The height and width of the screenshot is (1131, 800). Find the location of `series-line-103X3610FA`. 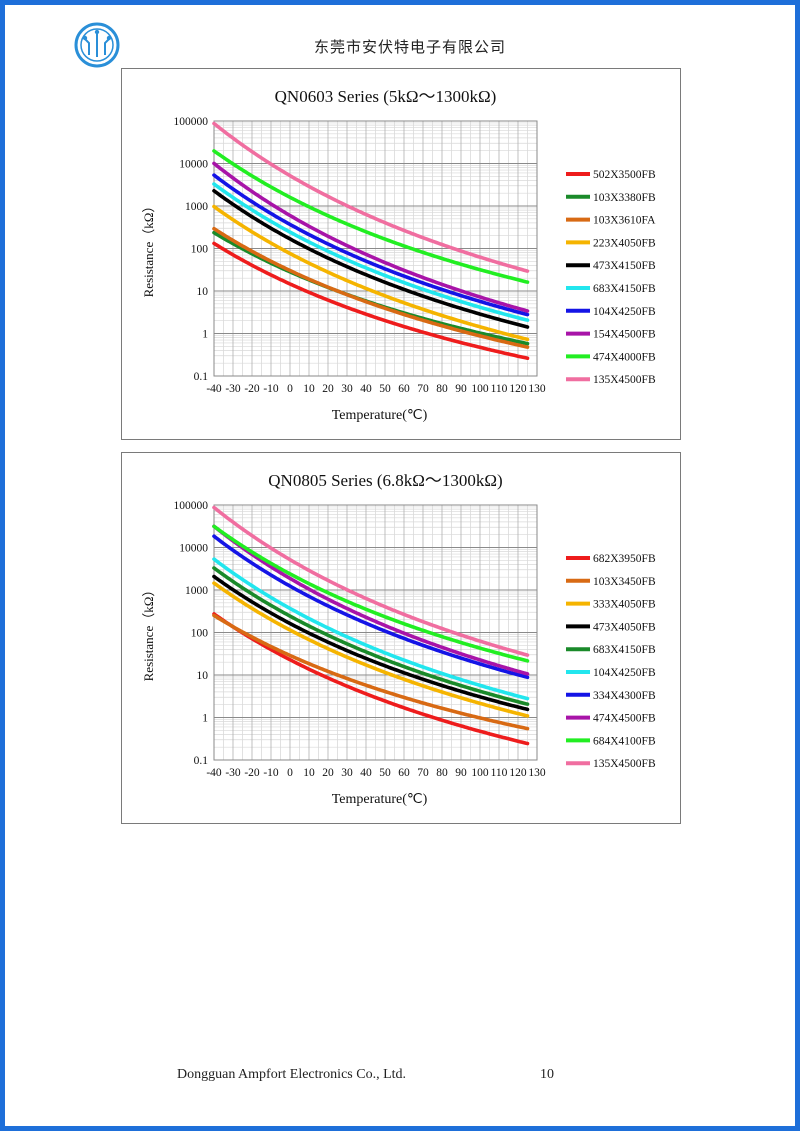

series-line-103X3610FA is located at coordinates (371, 287).